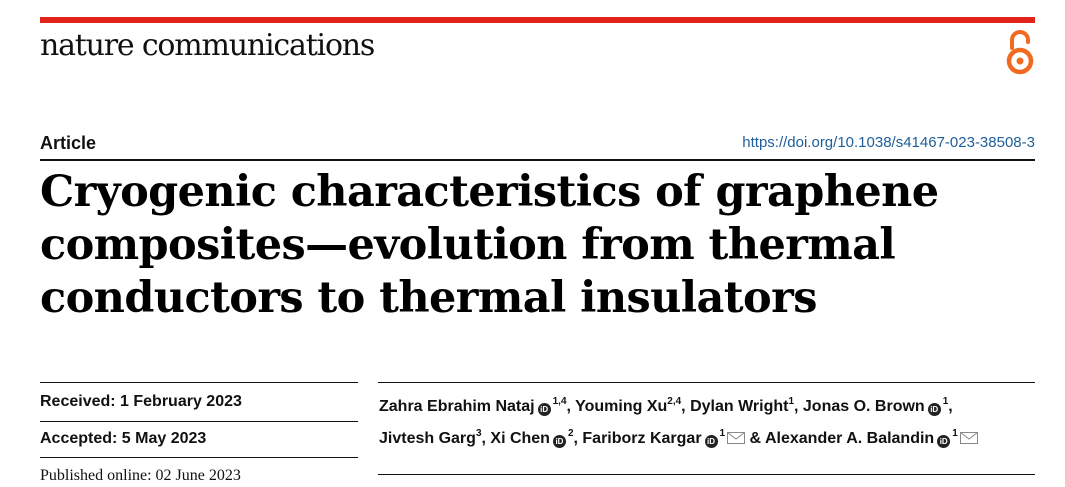  What do you see at coordinates (478, 433) in the screenshot?
I see `author-affiliation: 3` at bounding box center [478, 433].